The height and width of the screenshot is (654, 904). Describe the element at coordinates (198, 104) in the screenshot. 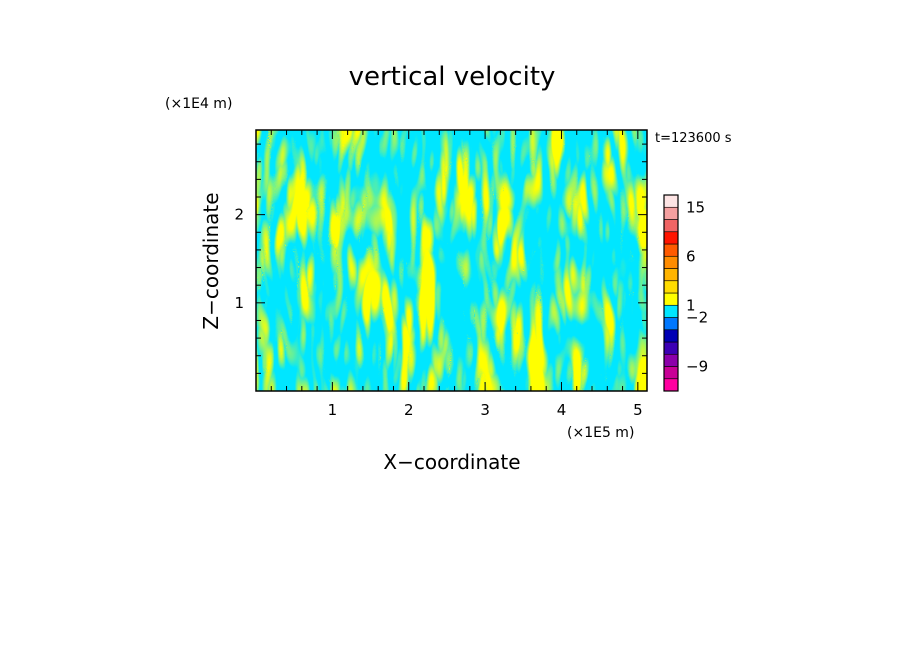

I see `y-unit-label: (×1E4 m)` at that location.